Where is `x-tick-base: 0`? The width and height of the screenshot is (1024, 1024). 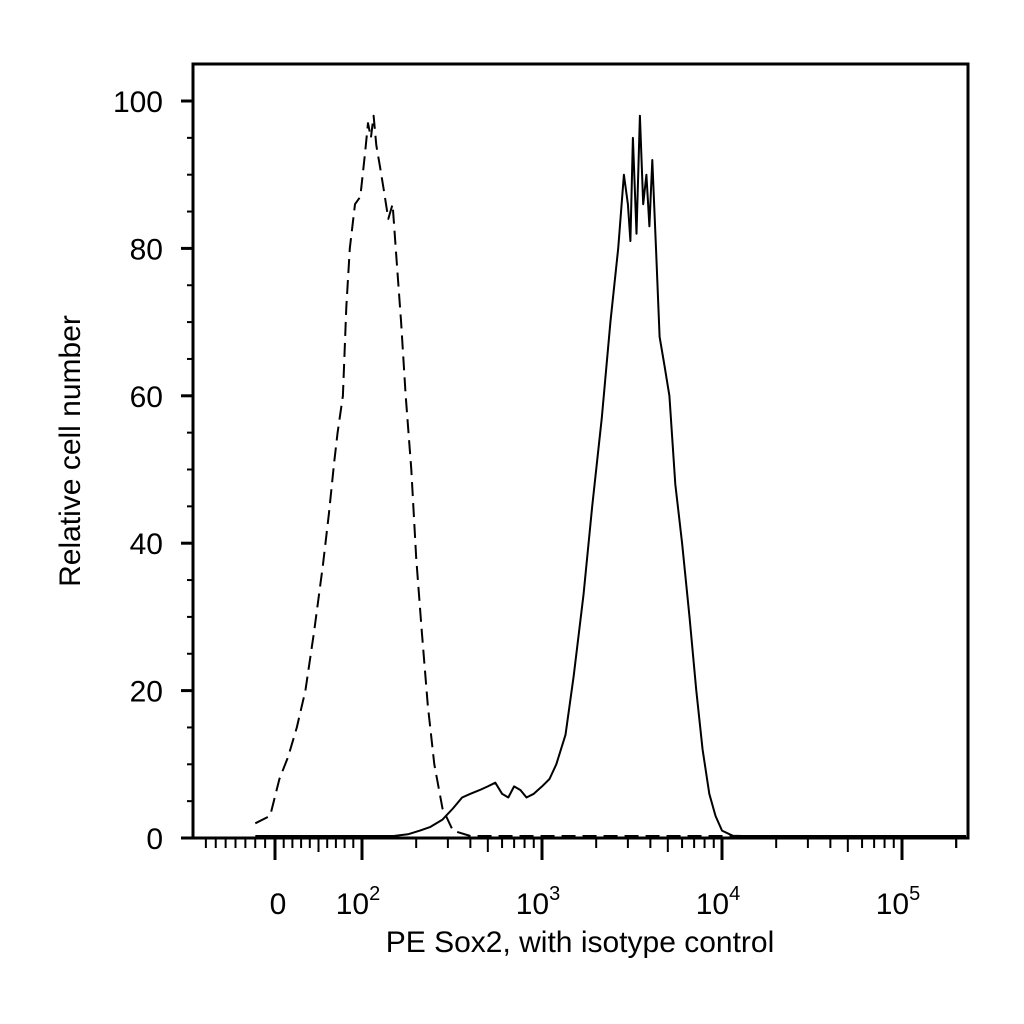 x-tick-base: 0 is located at coordinates (278, 904).